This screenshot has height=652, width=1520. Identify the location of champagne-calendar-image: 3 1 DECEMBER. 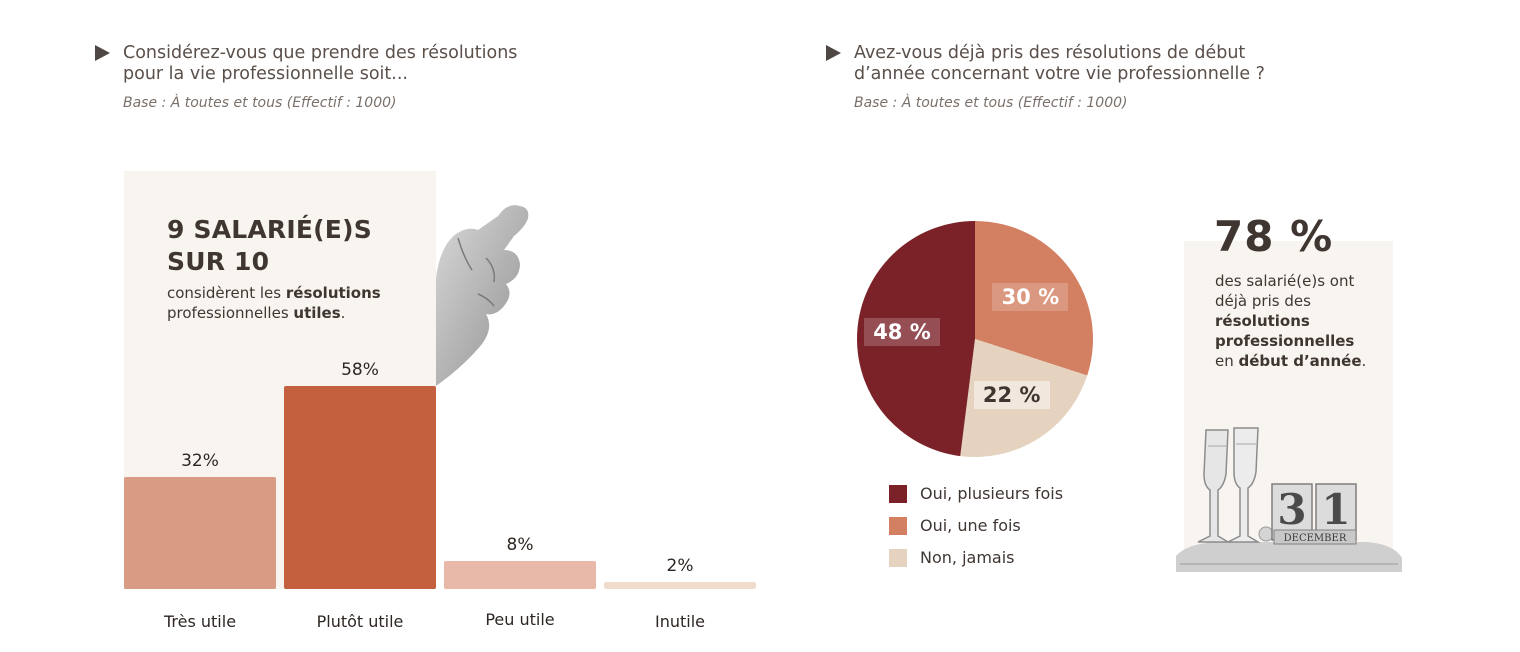
(1289, 499).